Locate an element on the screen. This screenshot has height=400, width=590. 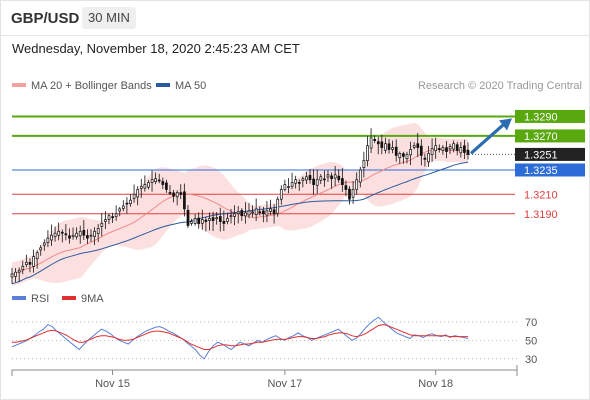
rsi-line is located at coordinates (240, 338).